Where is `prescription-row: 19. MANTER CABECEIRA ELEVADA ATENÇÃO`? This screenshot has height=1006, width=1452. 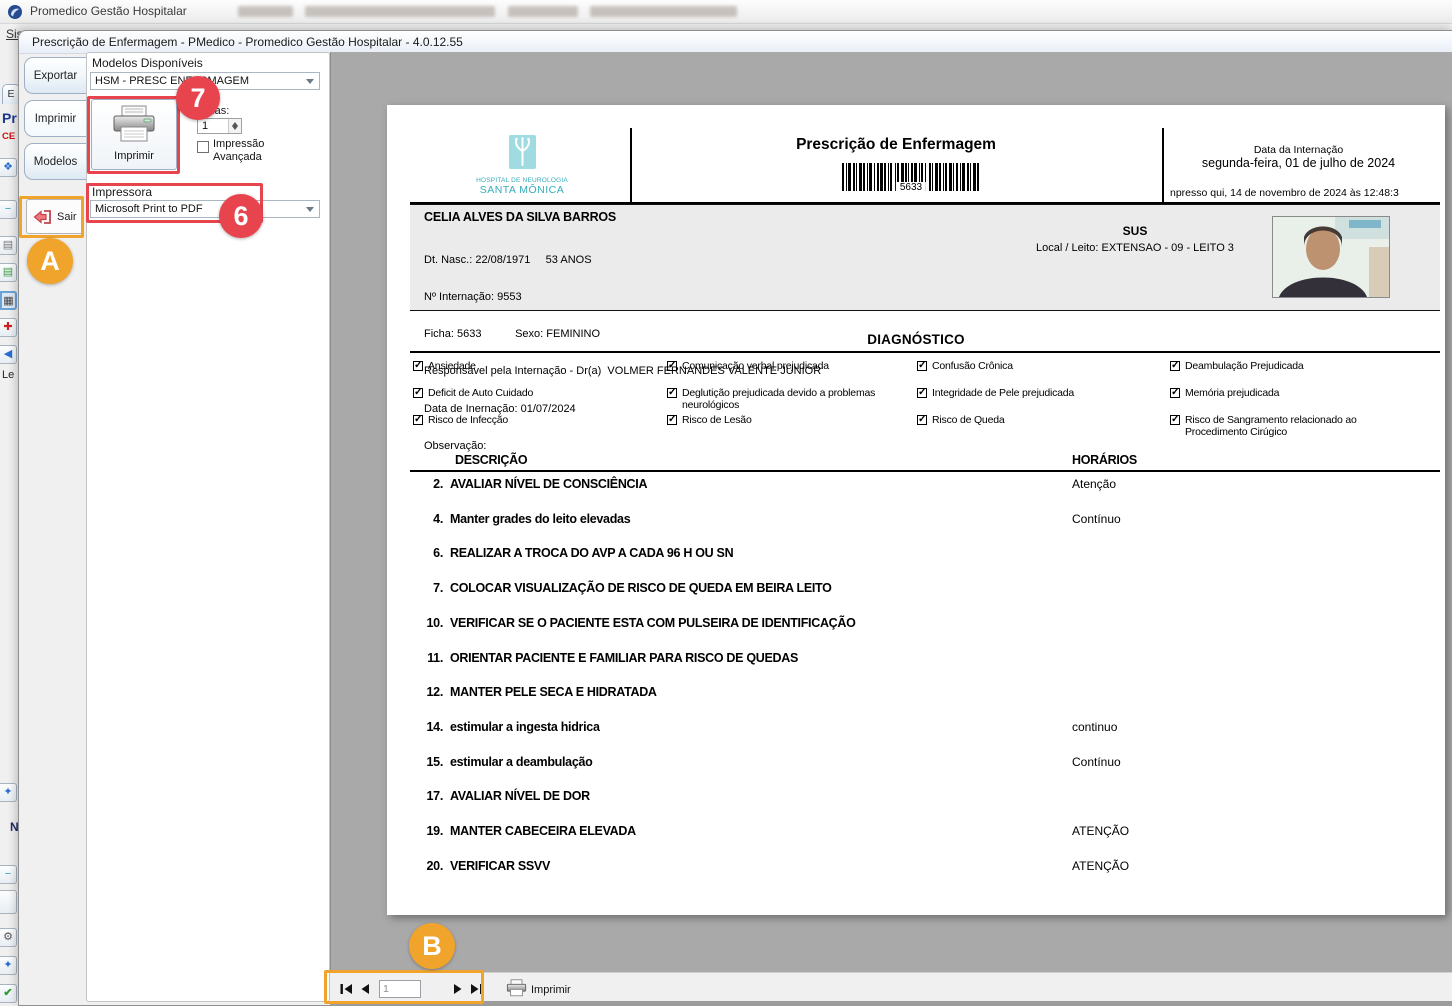
prescription-row: 19. MANTER CABECEIRA ELEVADA ATENÇÃO is located at coordinates (778, 831).